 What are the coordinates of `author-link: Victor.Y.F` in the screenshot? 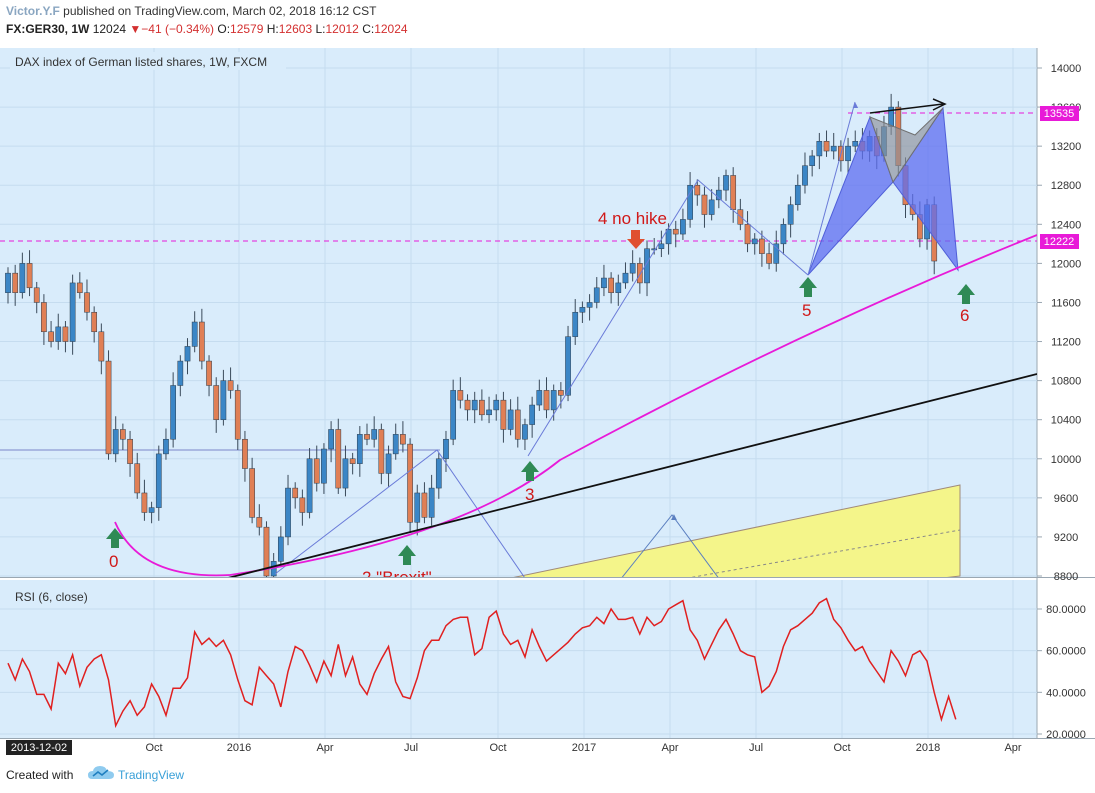 It's located at (33, 11).